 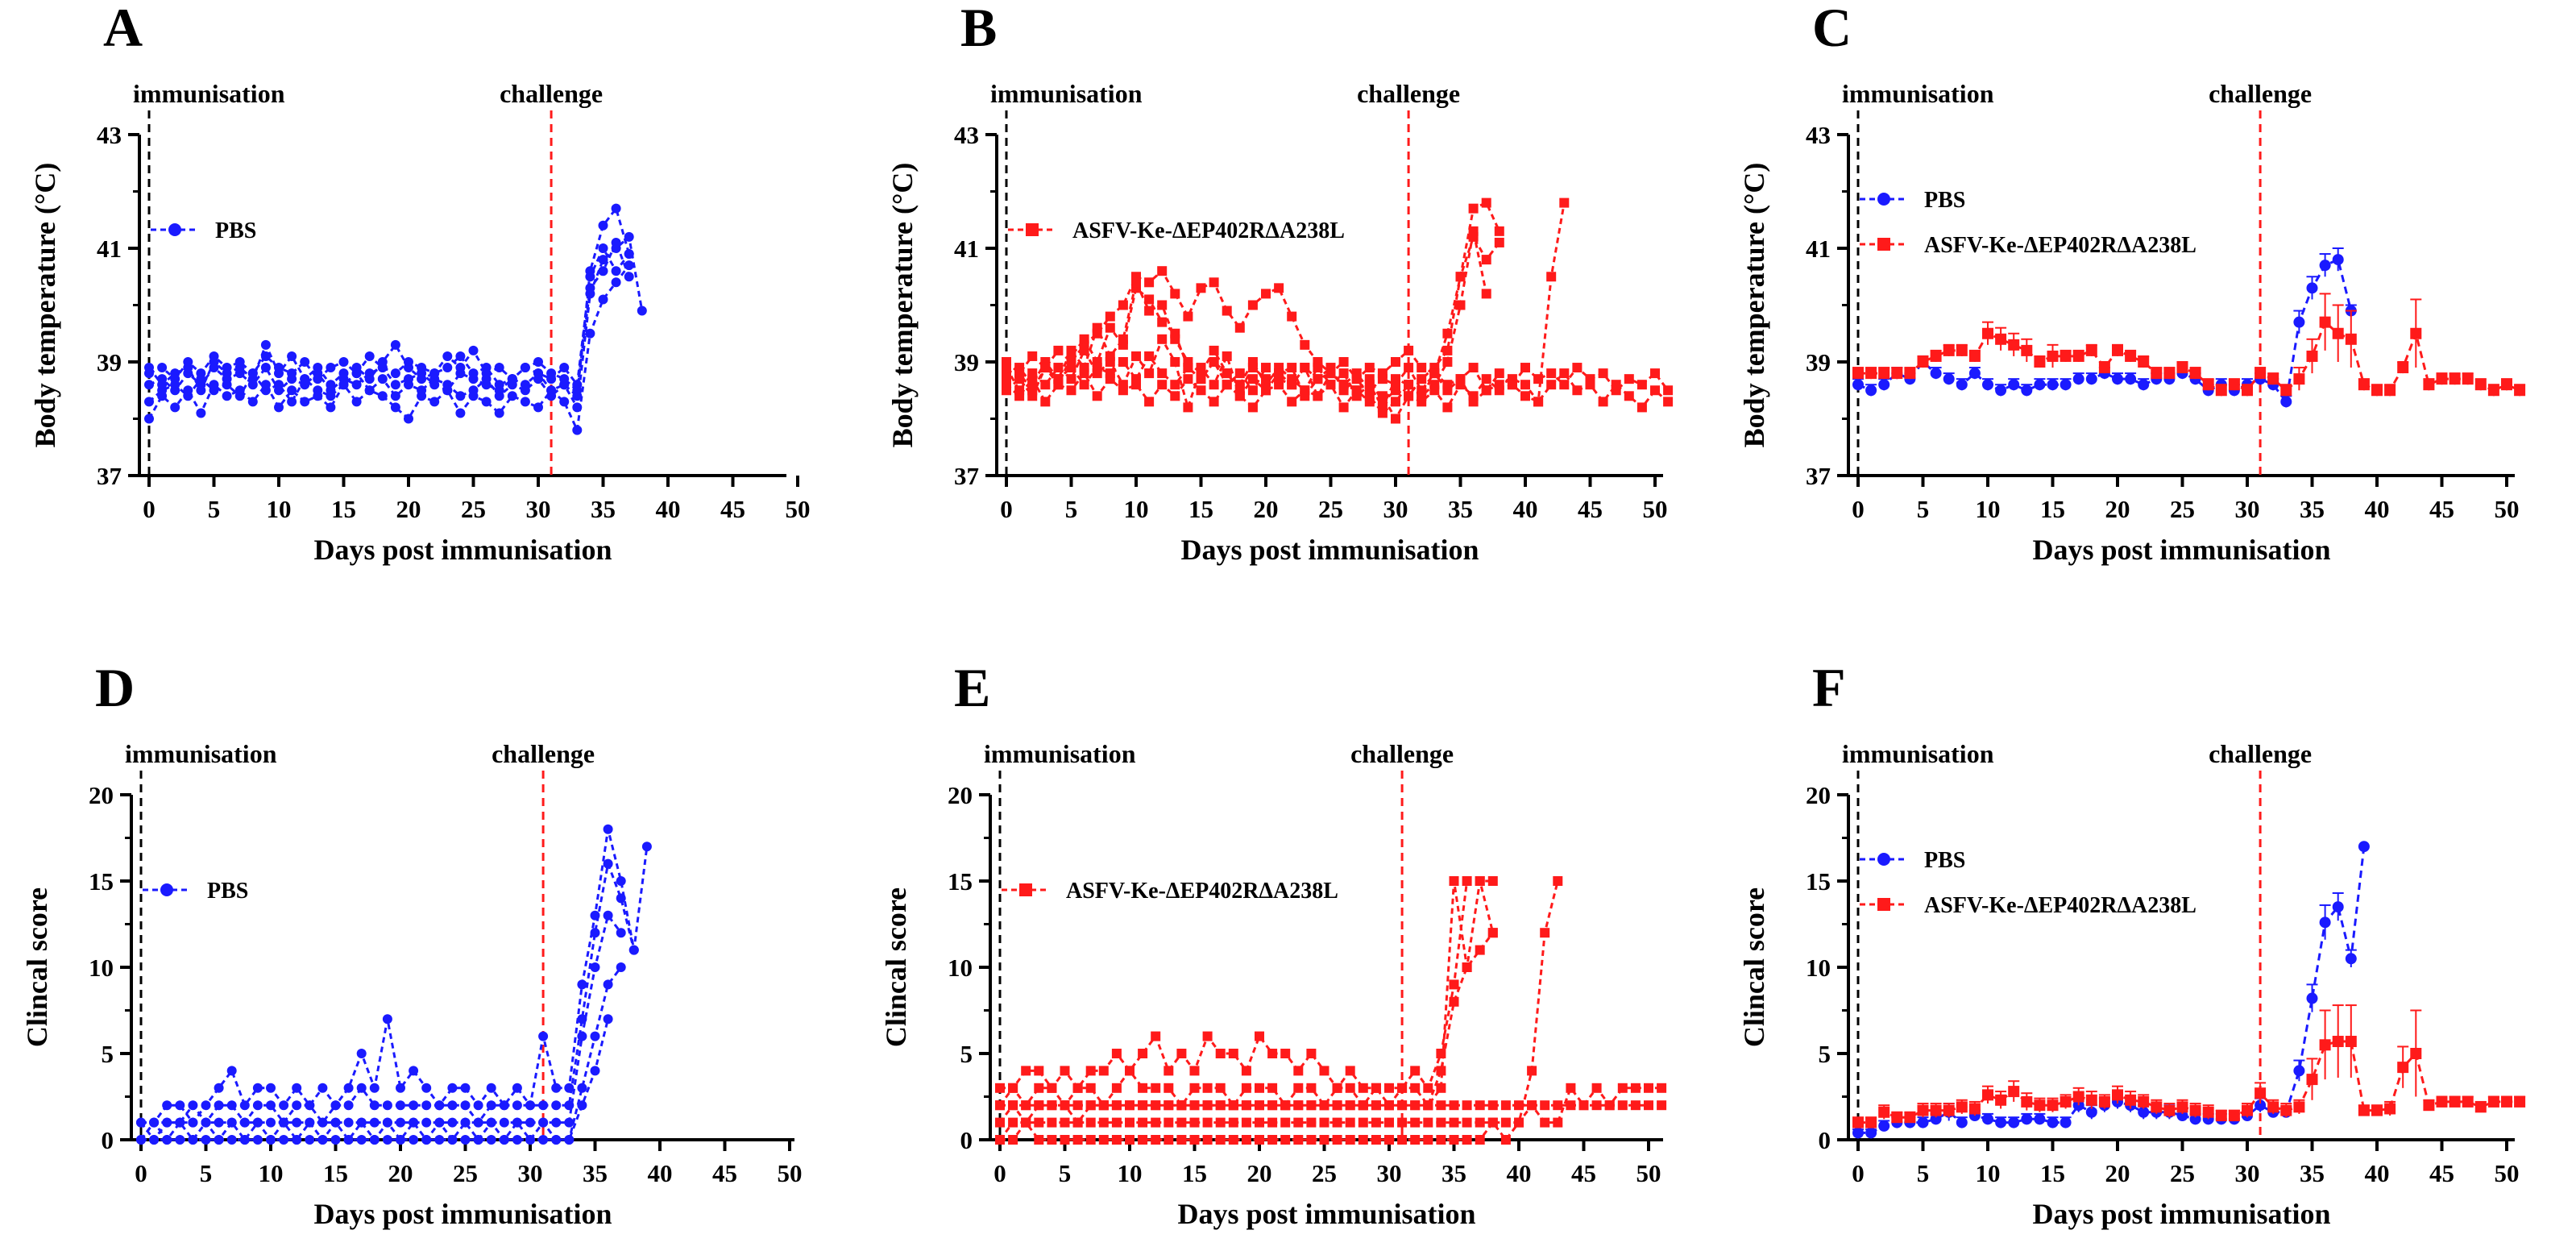 What do you see at coordinates (235, 230) in the screenshot?
I see `legend-label: PBS` at bounding box center [235, 230].